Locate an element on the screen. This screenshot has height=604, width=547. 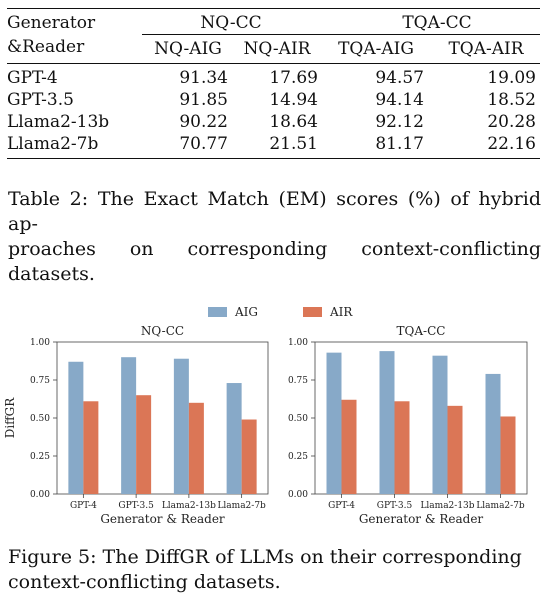
header-generator: Generator is located at coordinates (51, 23).